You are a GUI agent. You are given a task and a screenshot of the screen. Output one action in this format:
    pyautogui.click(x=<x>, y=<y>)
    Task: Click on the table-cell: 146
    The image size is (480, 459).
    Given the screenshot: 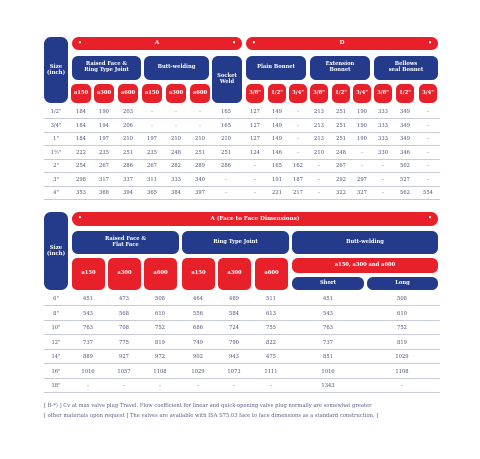 What is the action you would take?
    pyautogui.click(x=277, y=152)
    